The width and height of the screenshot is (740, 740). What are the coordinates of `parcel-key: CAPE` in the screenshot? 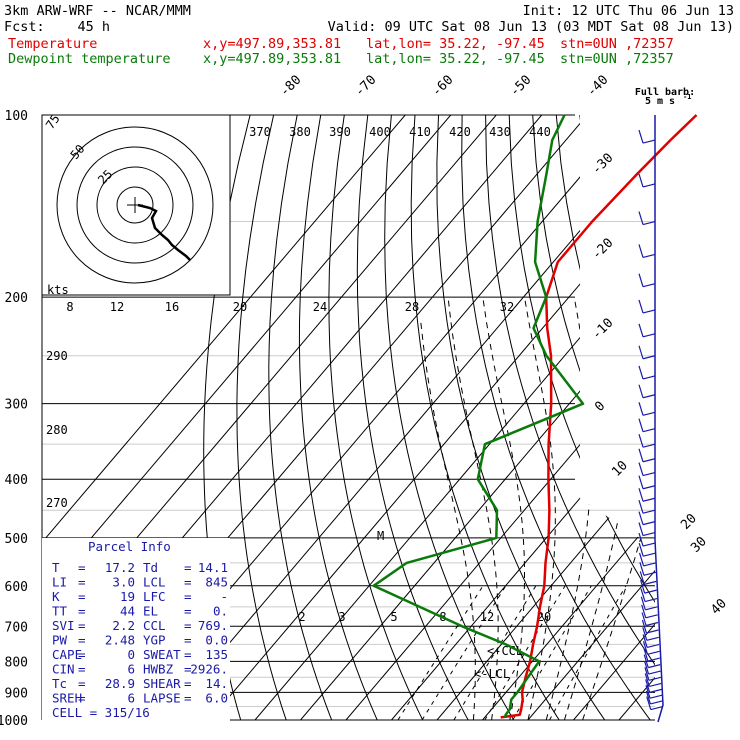 It's located at (67, 654).